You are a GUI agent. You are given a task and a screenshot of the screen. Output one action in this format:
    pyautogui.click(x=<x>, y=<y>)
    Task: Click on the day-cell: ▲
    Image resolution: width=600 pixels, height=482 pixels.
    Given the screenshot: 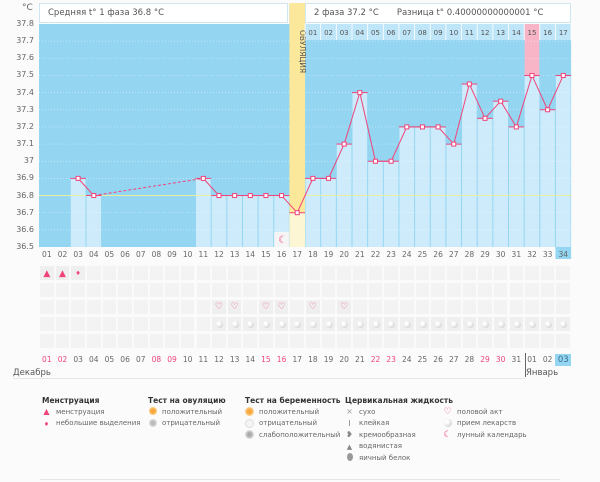 What is the action you would take?
    pyautogui.click(x=62, y=273)
    